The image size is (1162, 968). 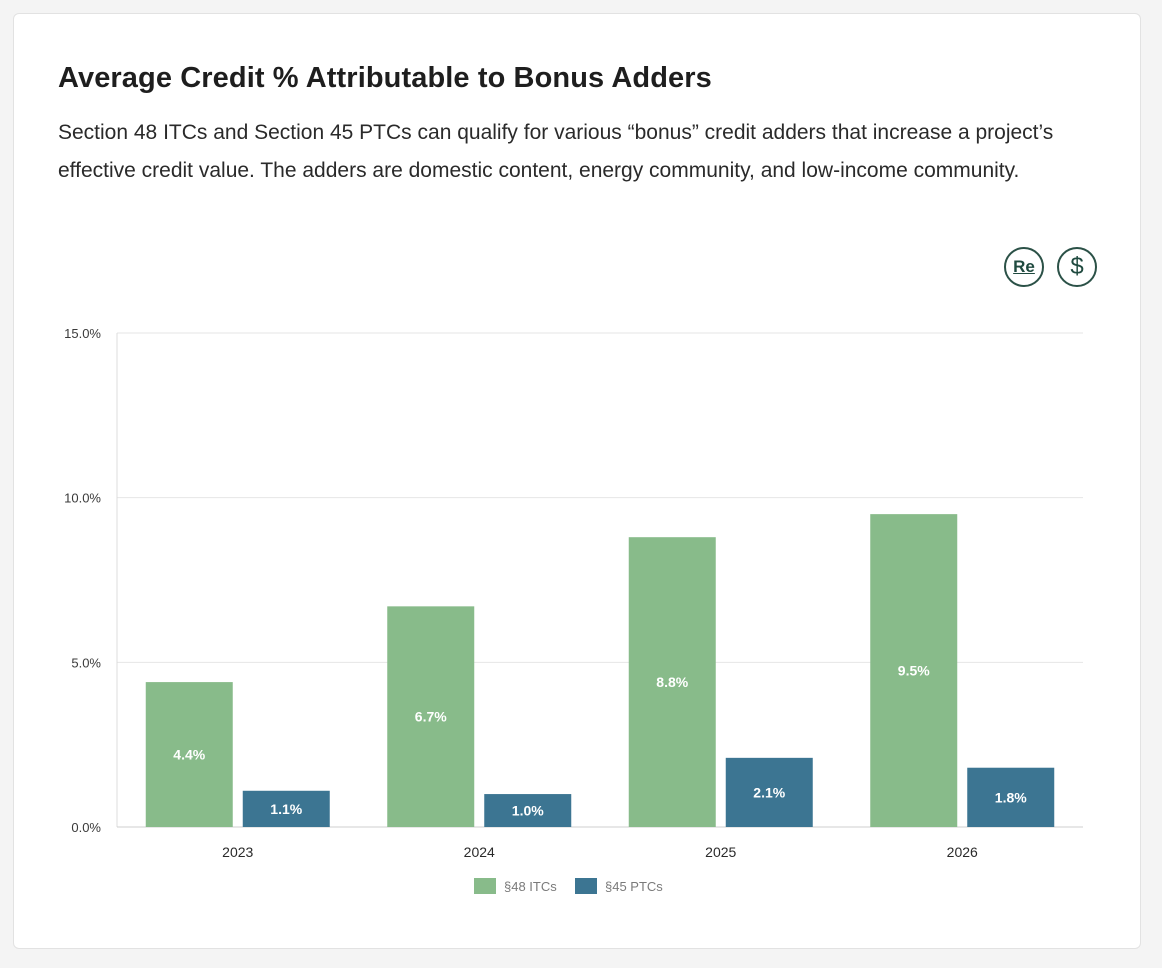 I want to click on x-tick-label: 2023, so click(x=237, y=852).